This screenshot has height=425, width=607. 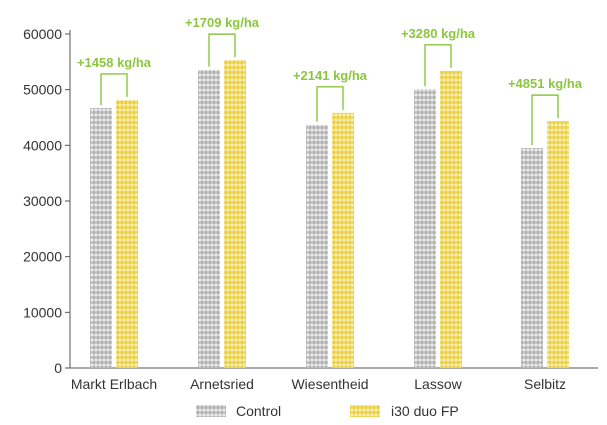 What do you see at coordinates (545, 384) in the screenshot?
I see `x-category-label: Selbitz` at bounding box center [545, 384].